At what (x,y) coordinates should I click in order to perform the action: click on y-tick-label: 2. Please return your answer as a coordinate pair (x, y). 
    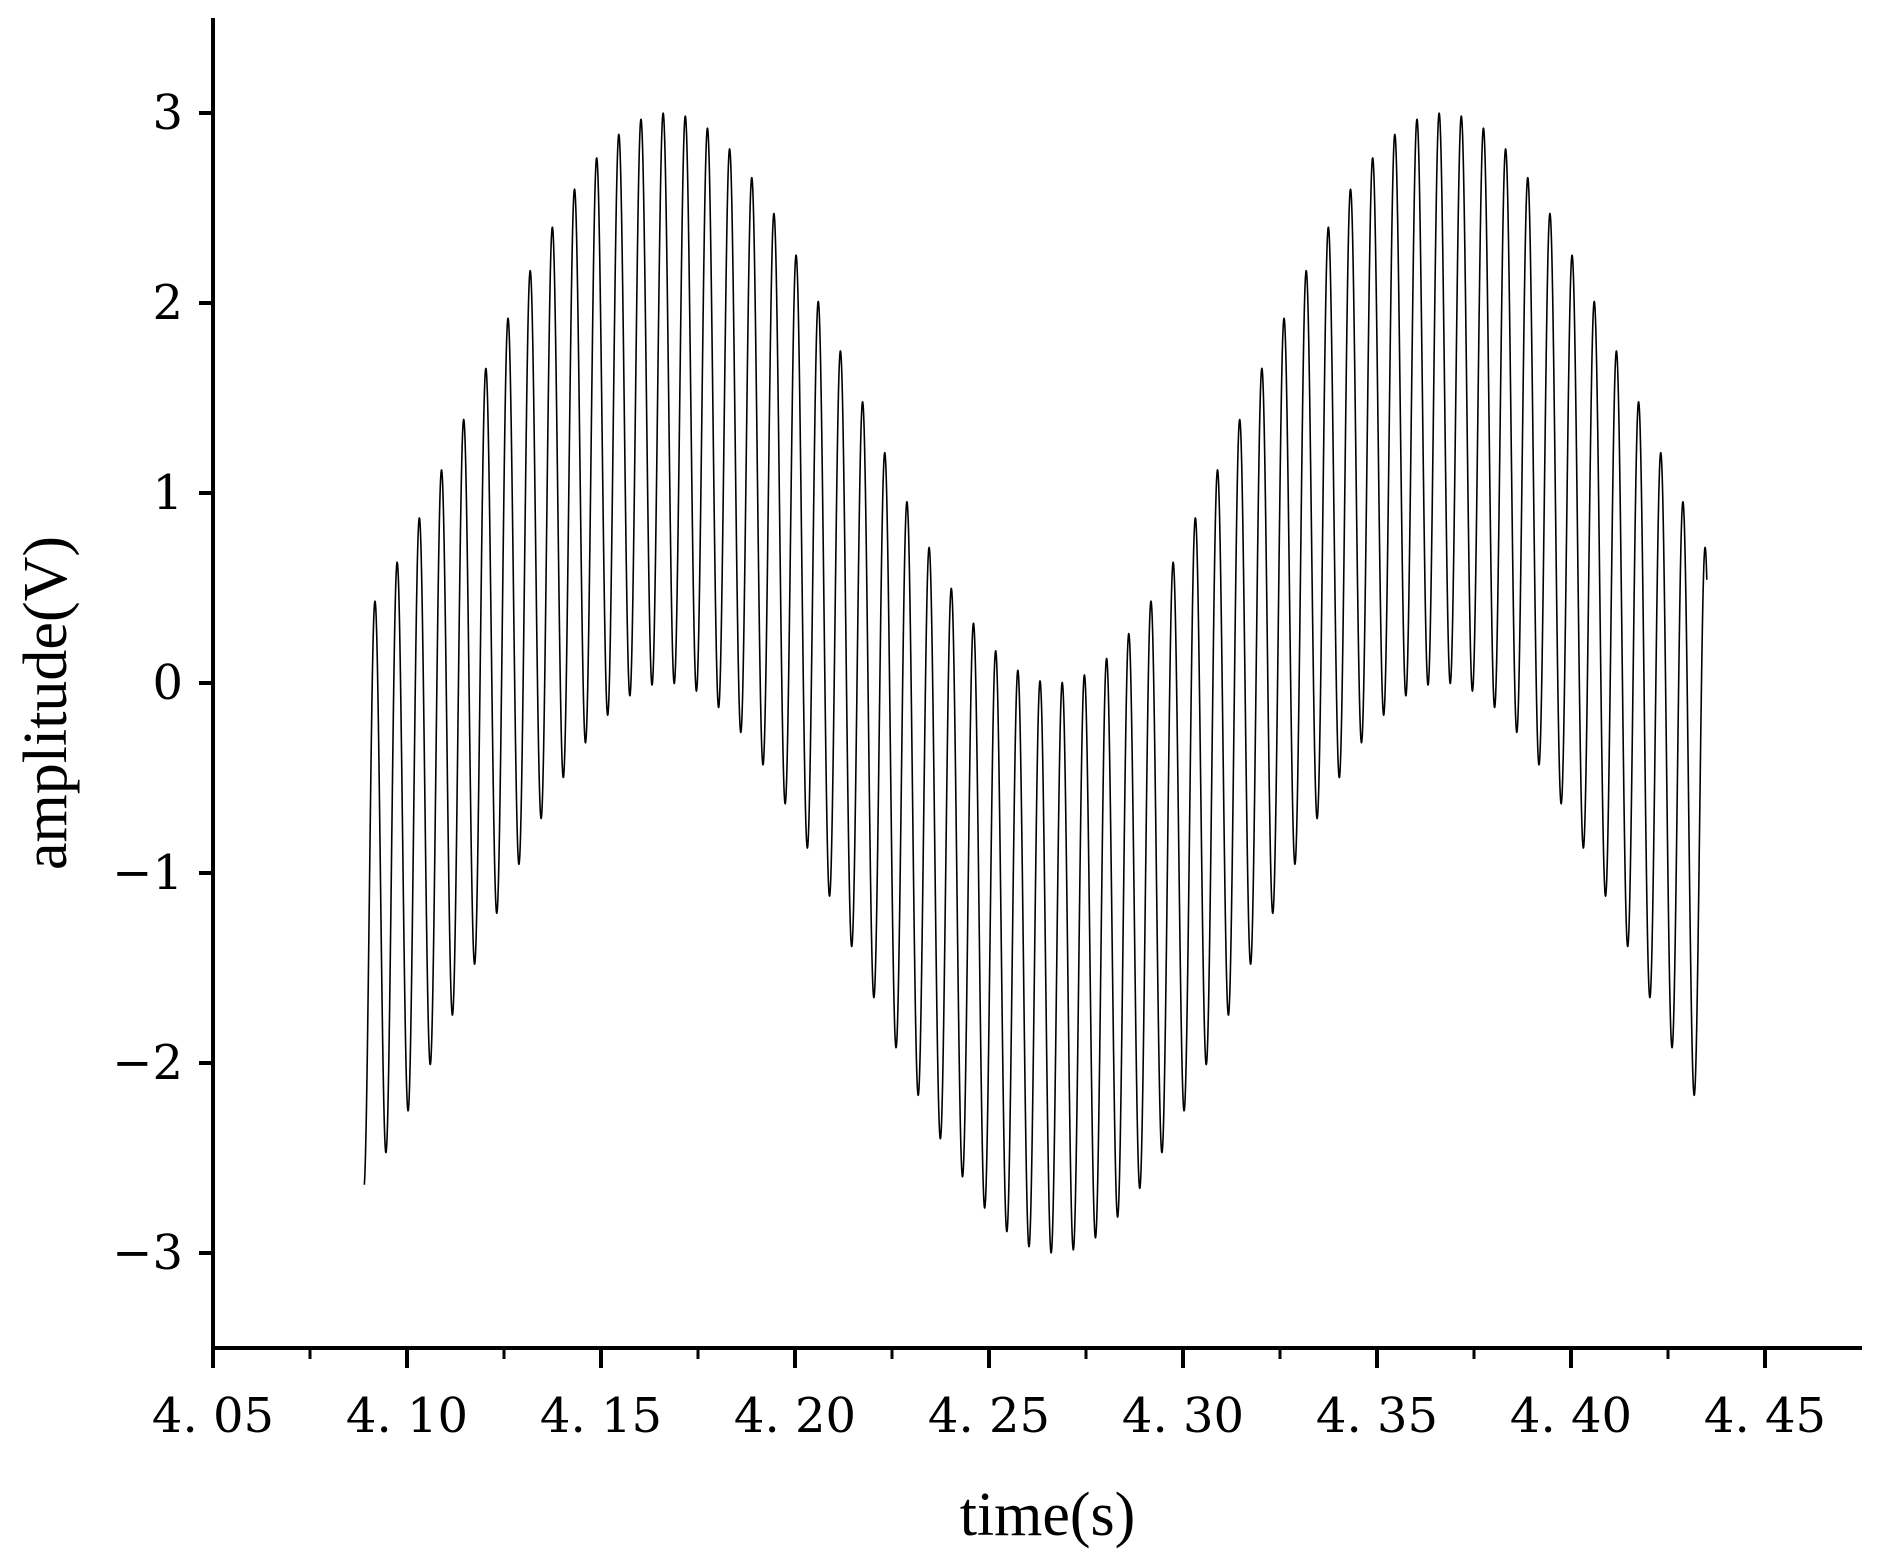
    Looking at the image, I should click on (167, 303).